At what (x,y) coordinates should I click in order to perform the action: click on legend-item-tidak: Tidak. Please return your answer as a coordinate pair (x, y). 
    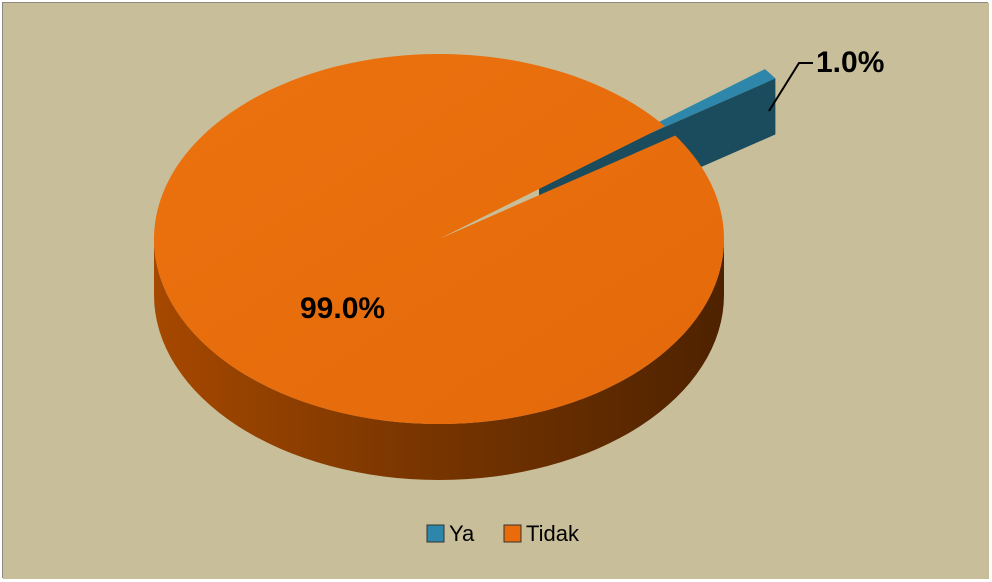
    Looking at the image, I should click on (541, 533).